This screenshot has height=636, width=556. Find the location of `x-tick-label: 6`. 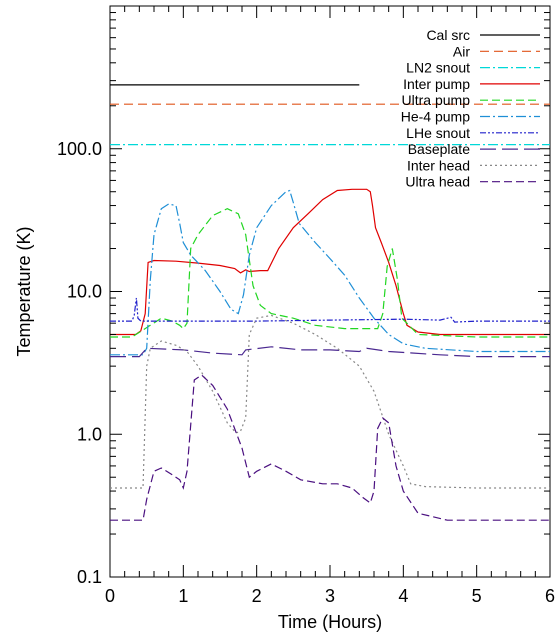

x-tick-label: 6 is located at coordinates (550, 596).